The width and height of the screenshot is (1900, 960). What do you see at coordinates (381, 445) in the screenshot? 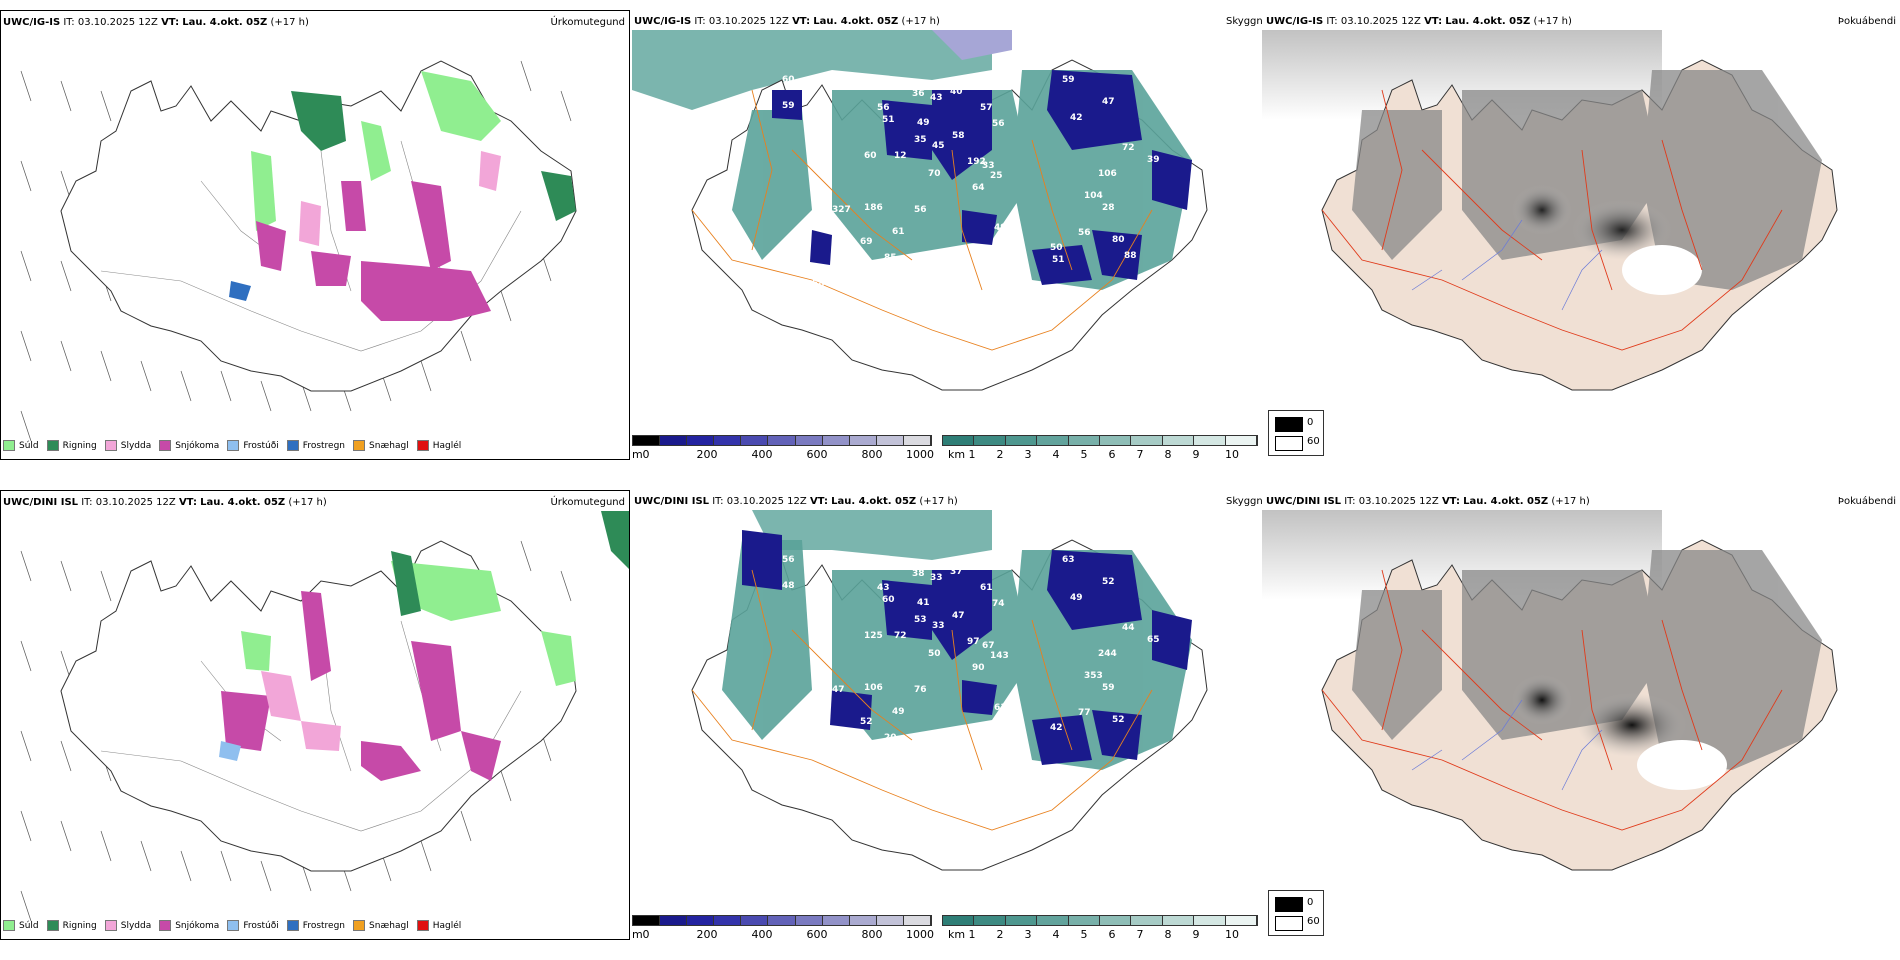
I see `legend-item: Snæhagl` at bounding box center [381, 445].